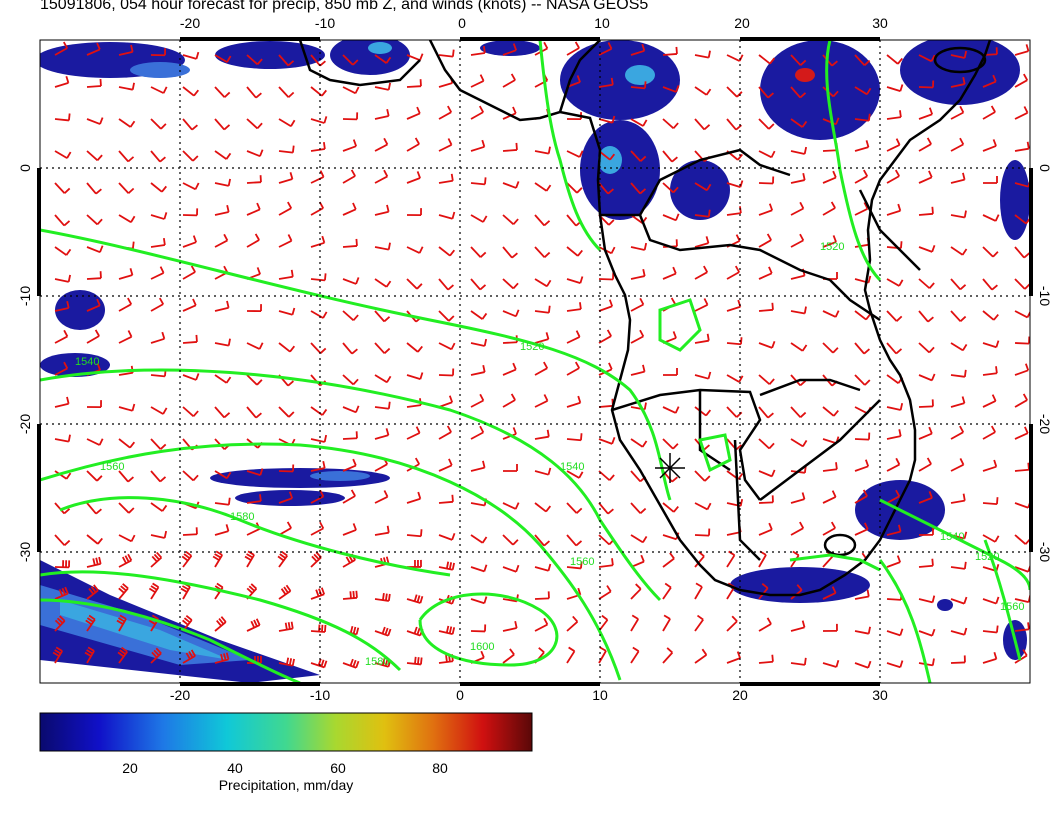  I want to click on lon-ticks-top: -20 -10 0 10 20 30, so click(534, 23).